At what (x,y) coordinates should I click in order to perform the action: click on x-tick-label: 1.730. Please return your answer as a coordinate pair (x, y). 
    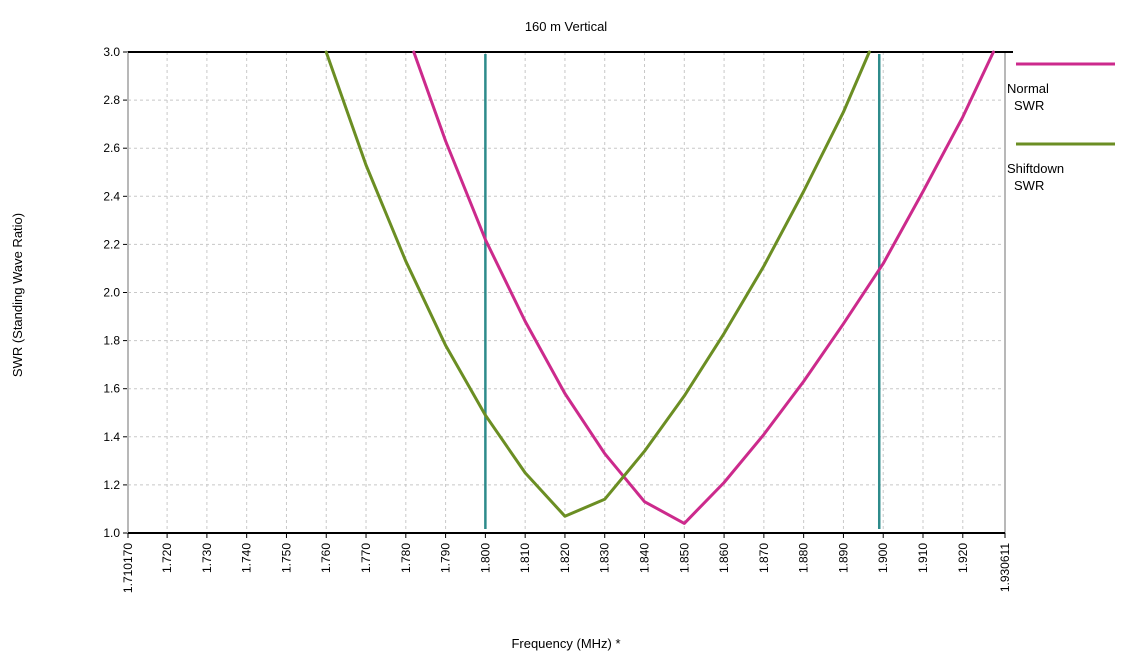
    Looking at the image, I should click on (207, 558).